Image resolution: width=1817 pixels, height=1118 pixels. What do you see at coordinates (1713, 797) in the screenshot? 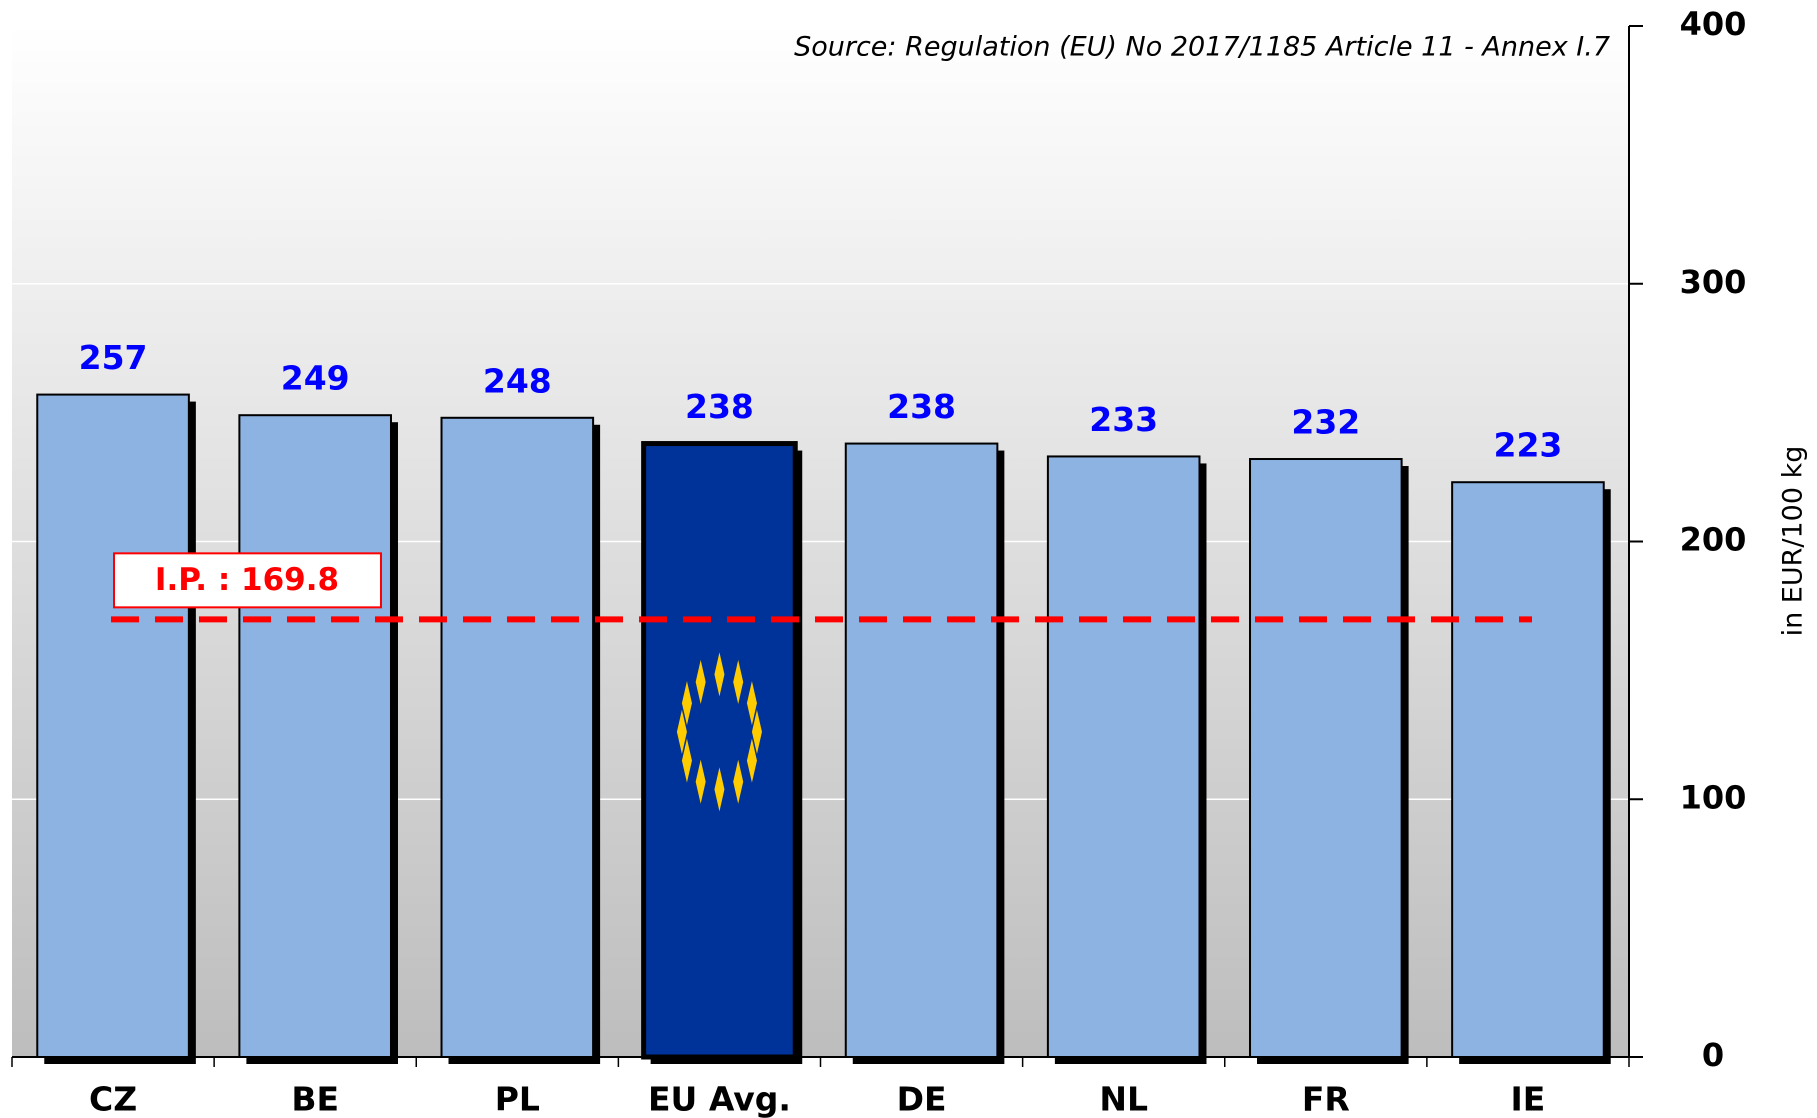
I see `y-tick-label: 100` at bounding box center [1713, 797].